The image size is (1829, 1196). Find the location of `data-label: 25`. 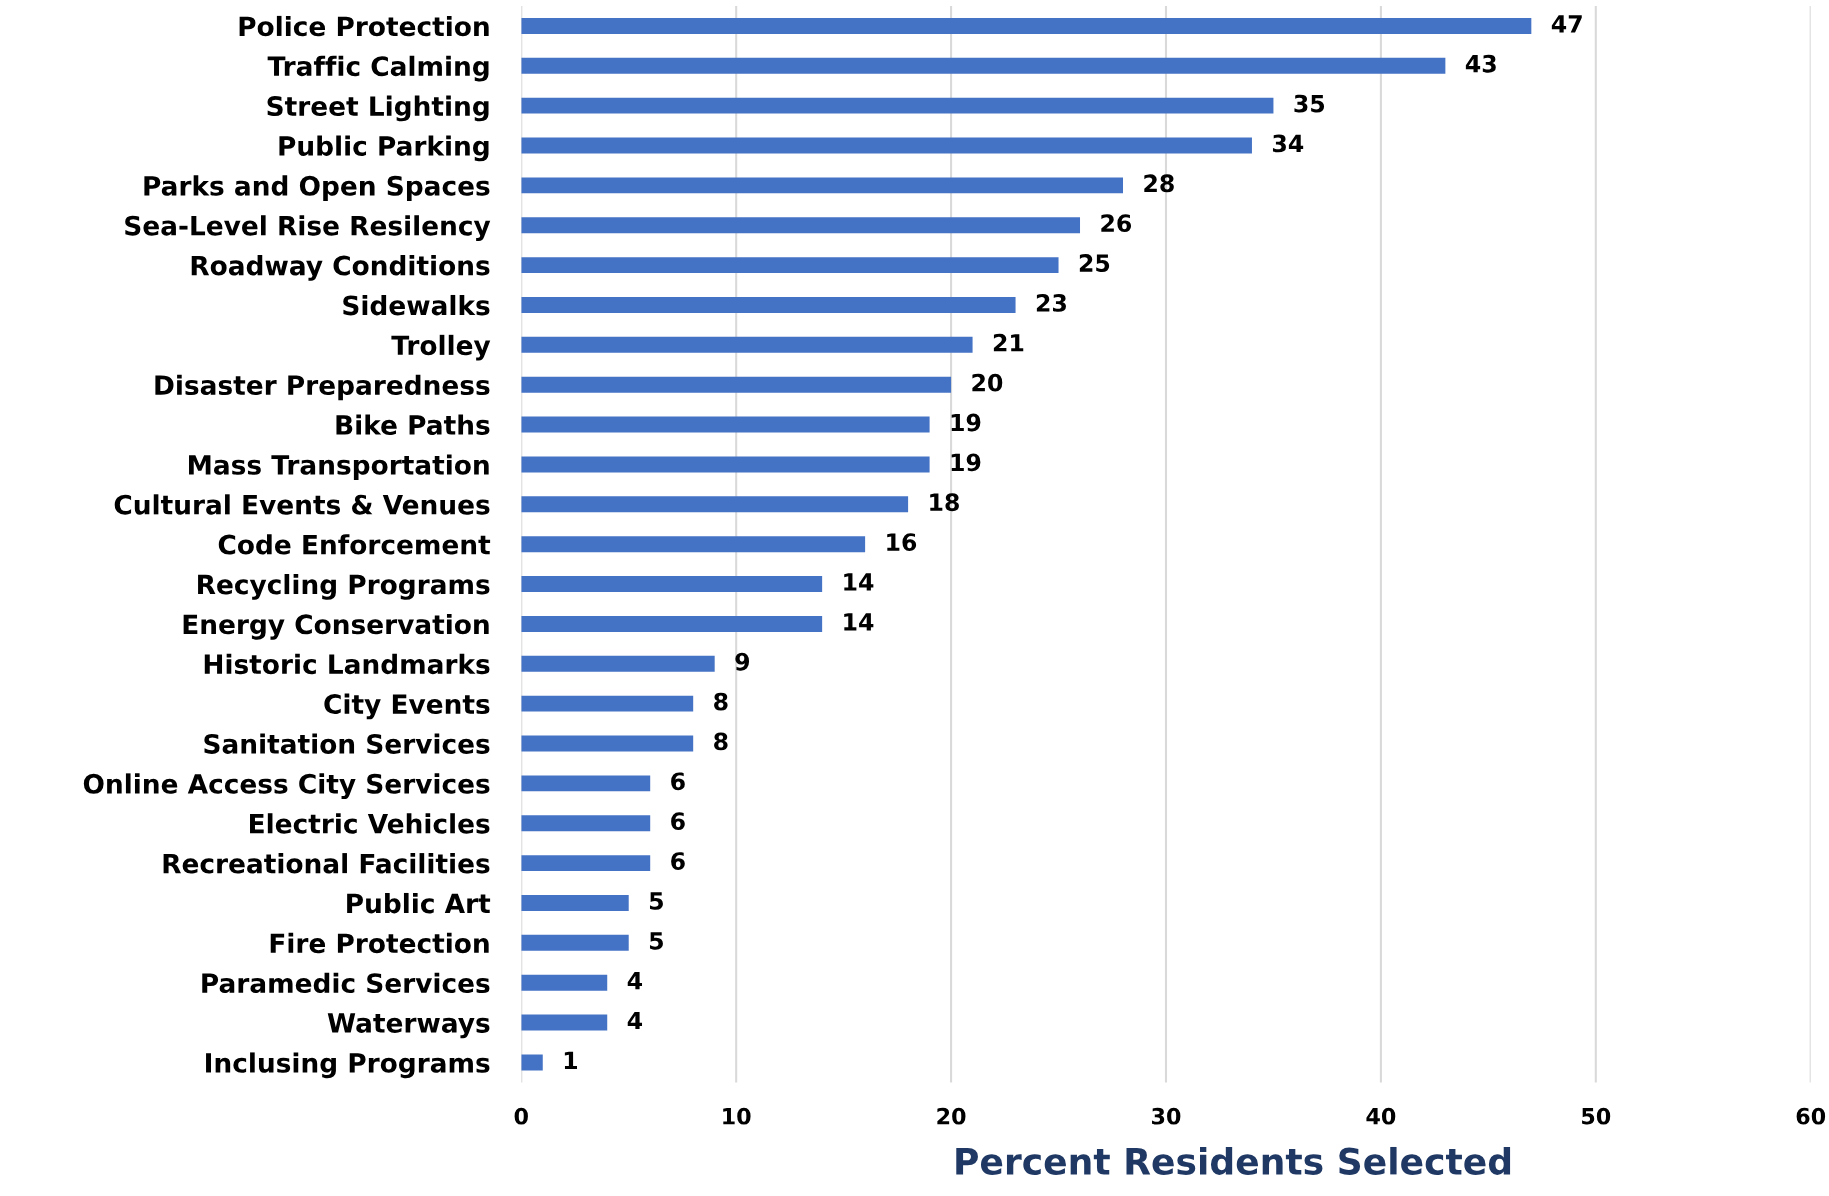

data-label: 25 is located at coordinates (1094, 263).